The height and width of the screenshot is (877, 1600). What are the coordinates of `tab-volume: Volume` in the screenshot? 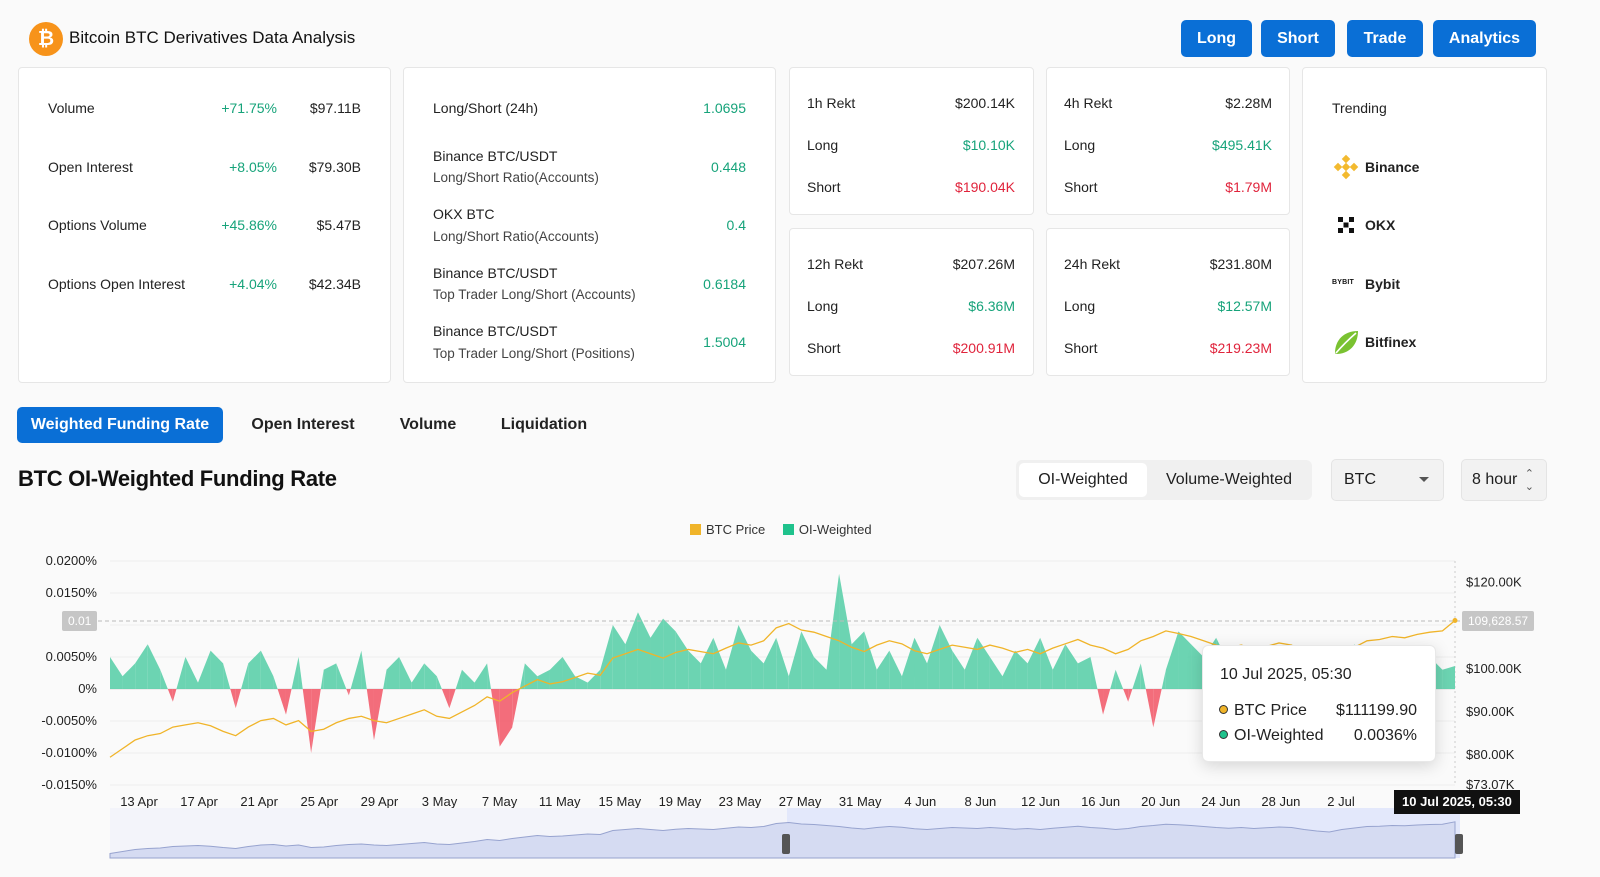 It's located at (428, 424).